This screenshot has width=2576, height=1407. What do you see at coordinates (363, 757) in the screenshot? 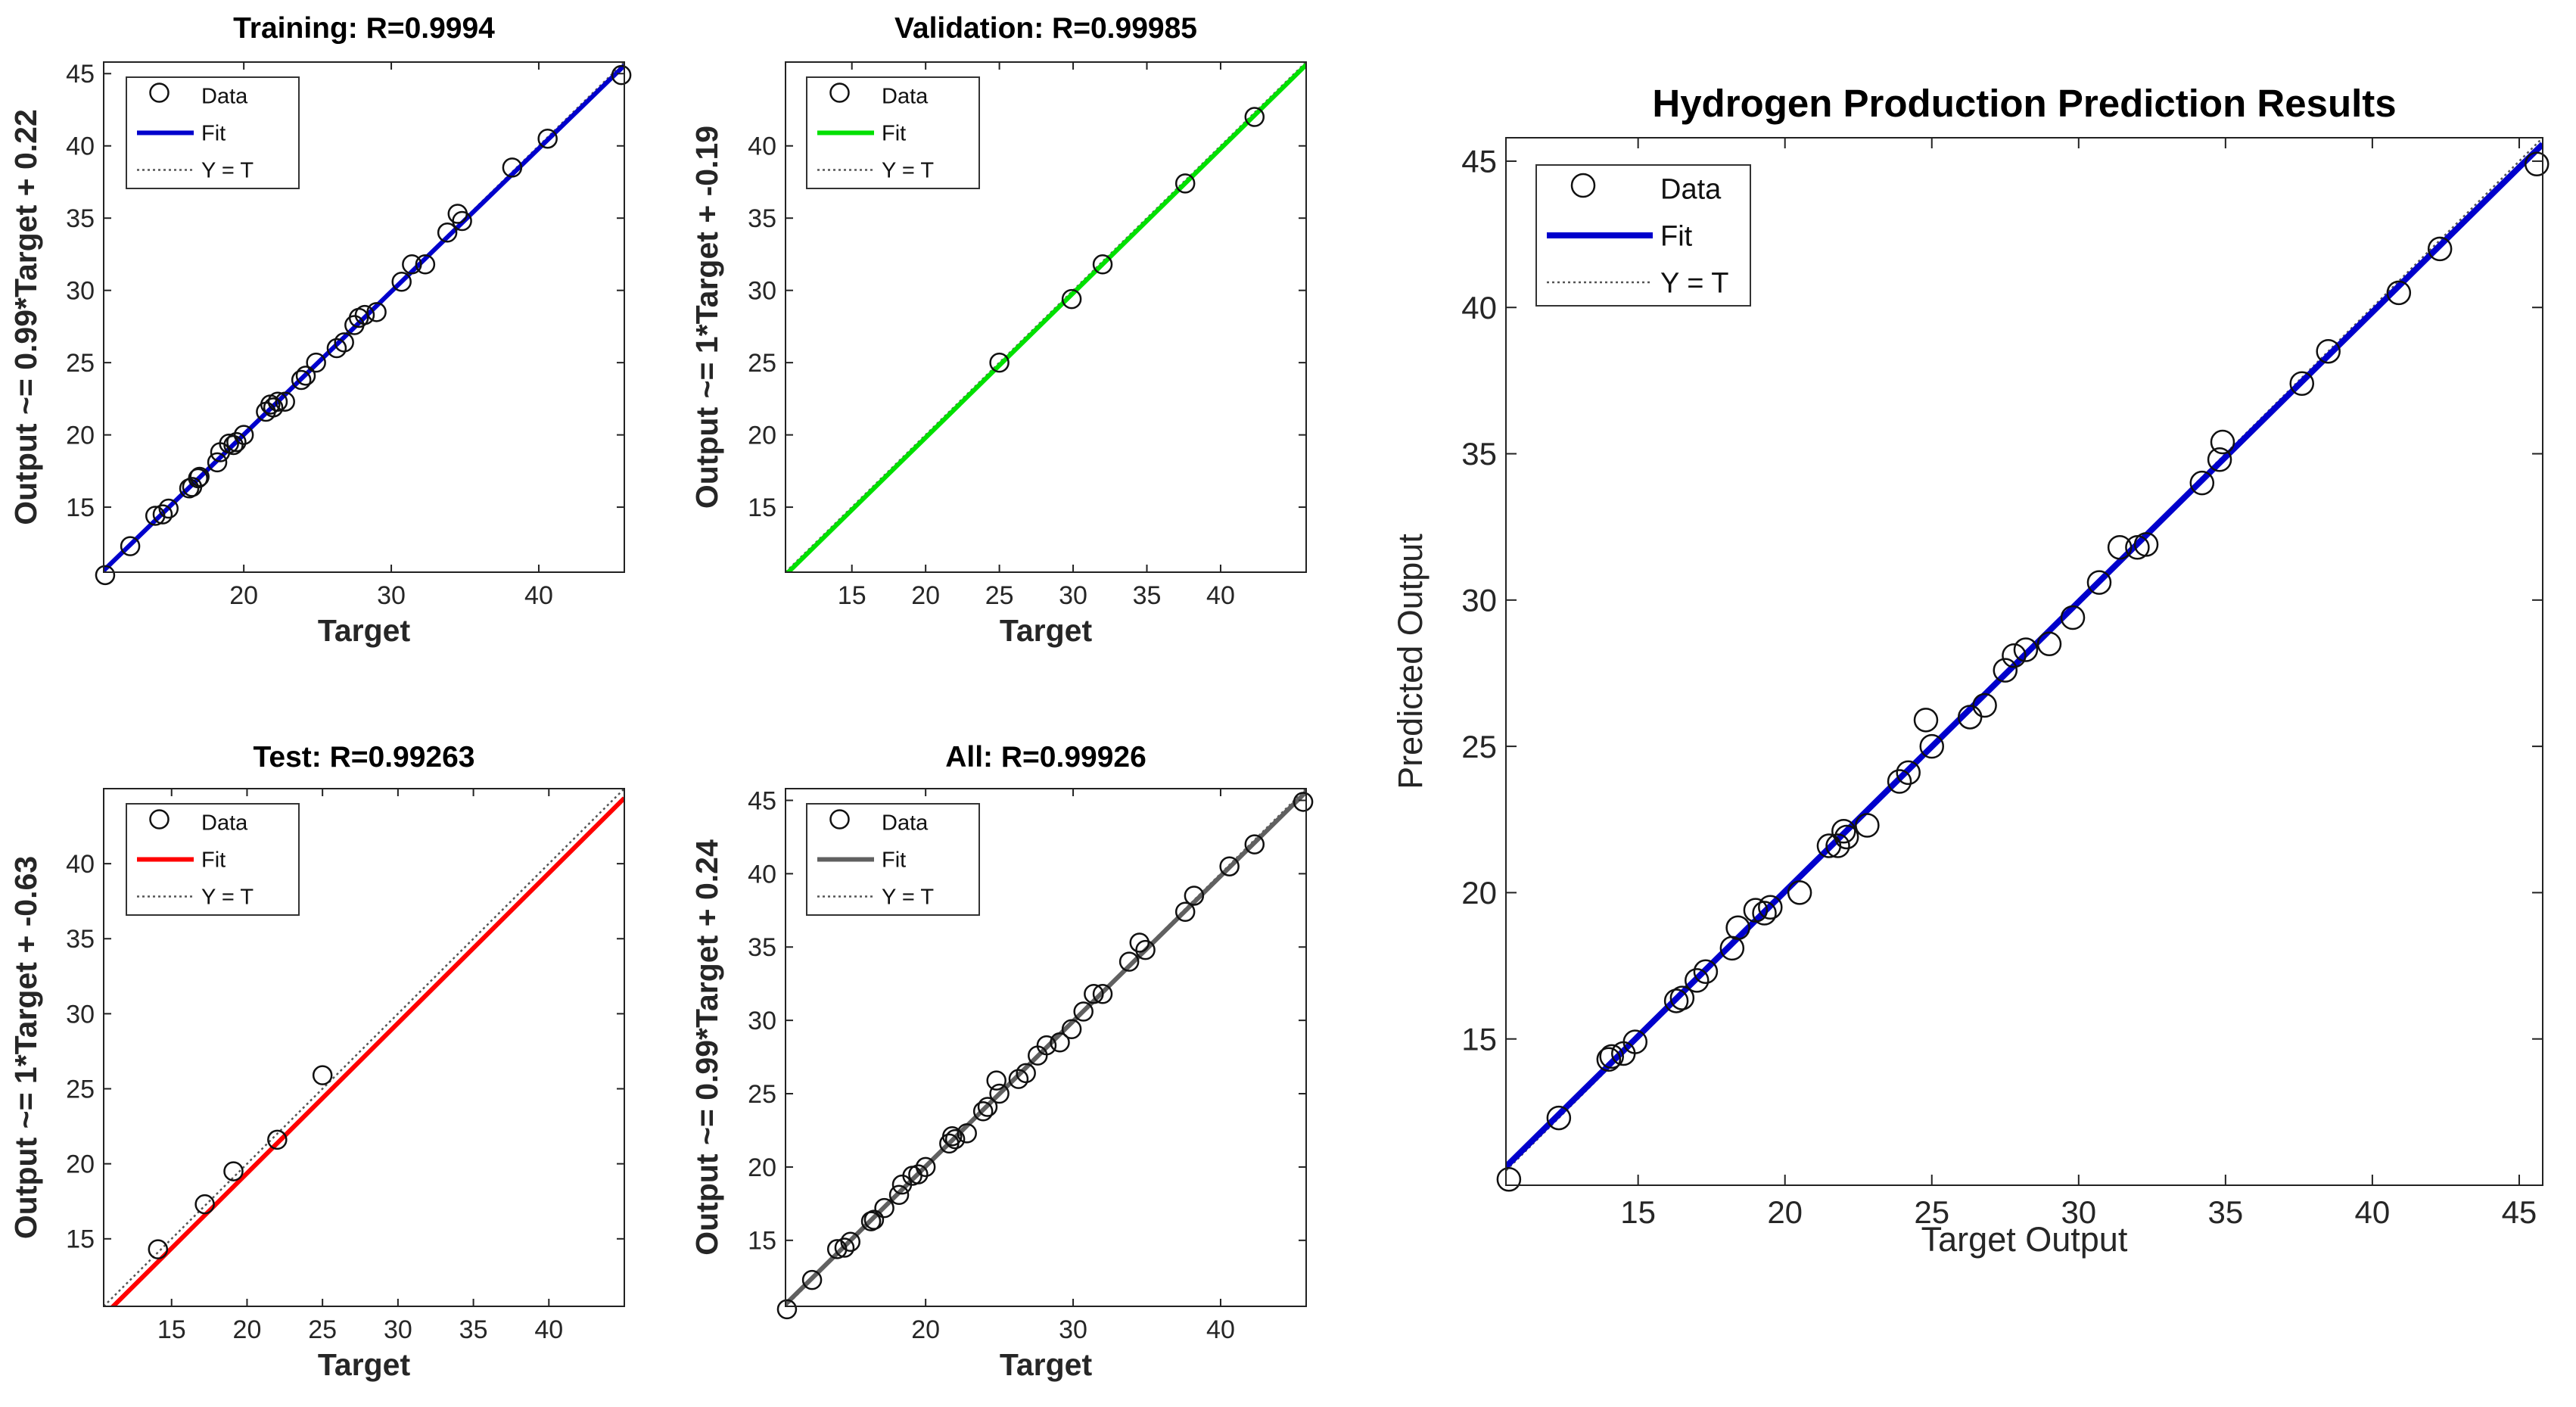
I see `chart-title: Test: R=0.99263` at bounding box center [363, 757].